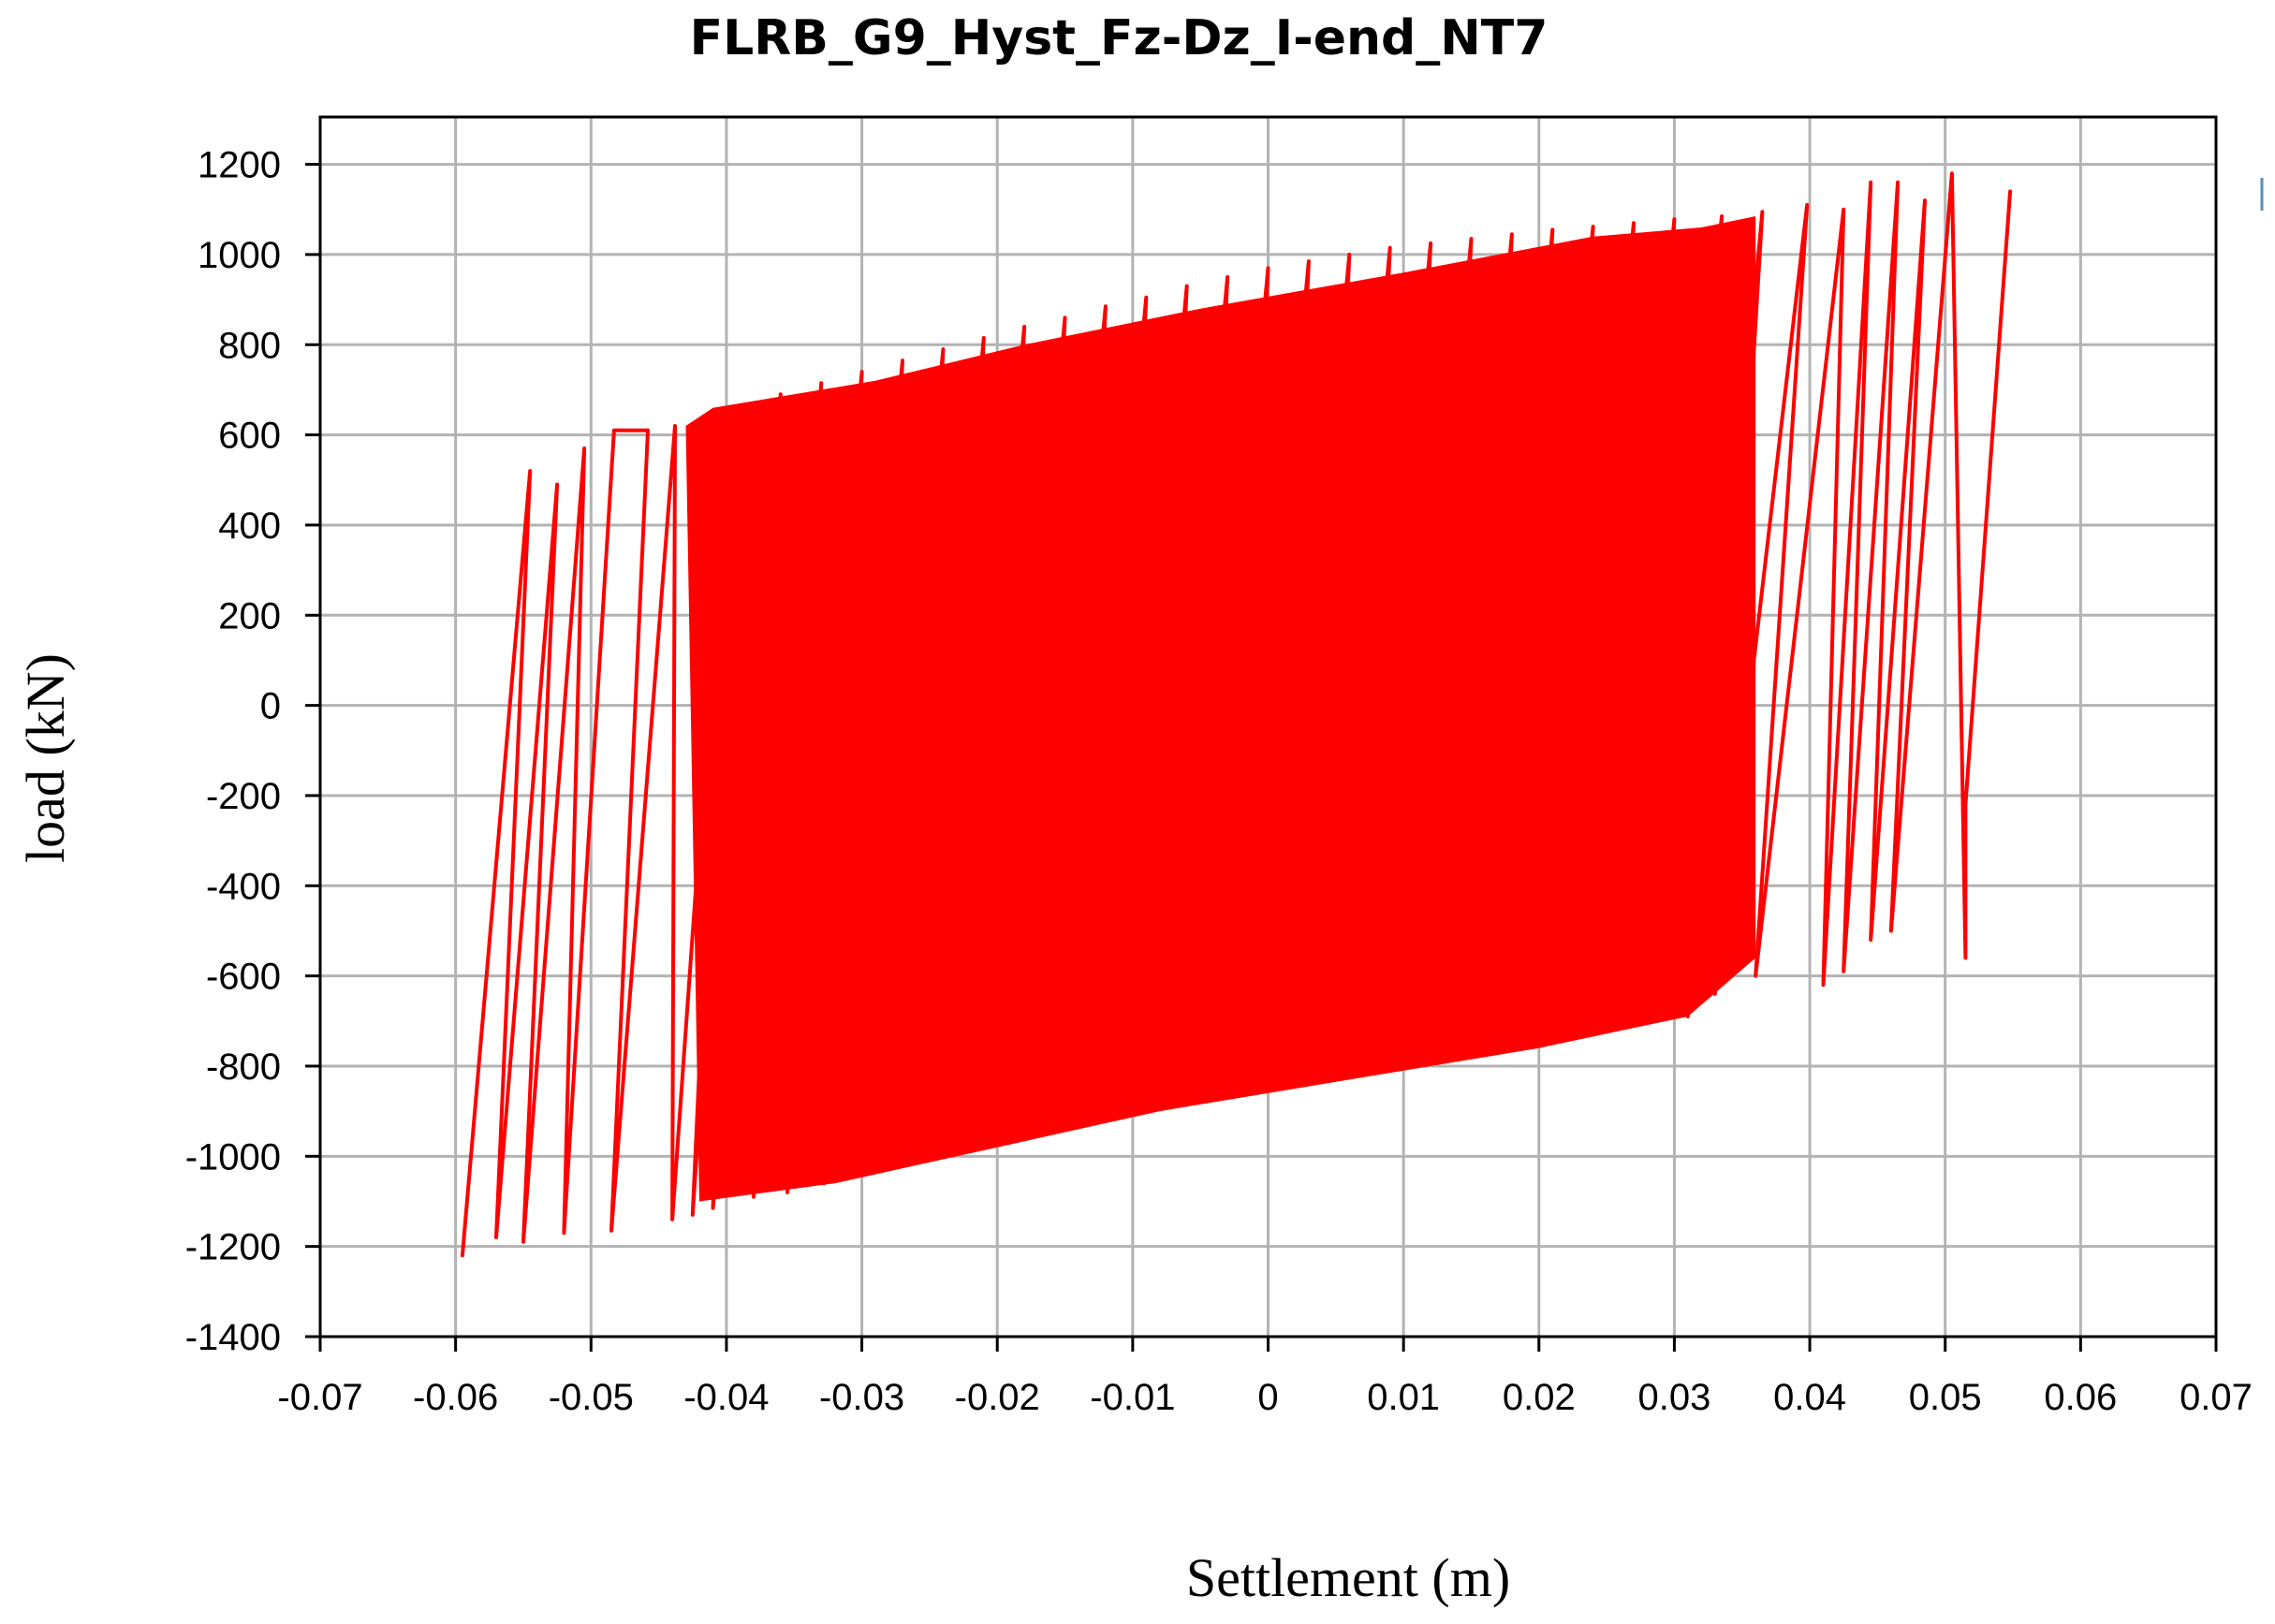 The width and height of the screenshot is (2275, 1624). I want to click on y-tick-label: -1200, so click(233, 1247).